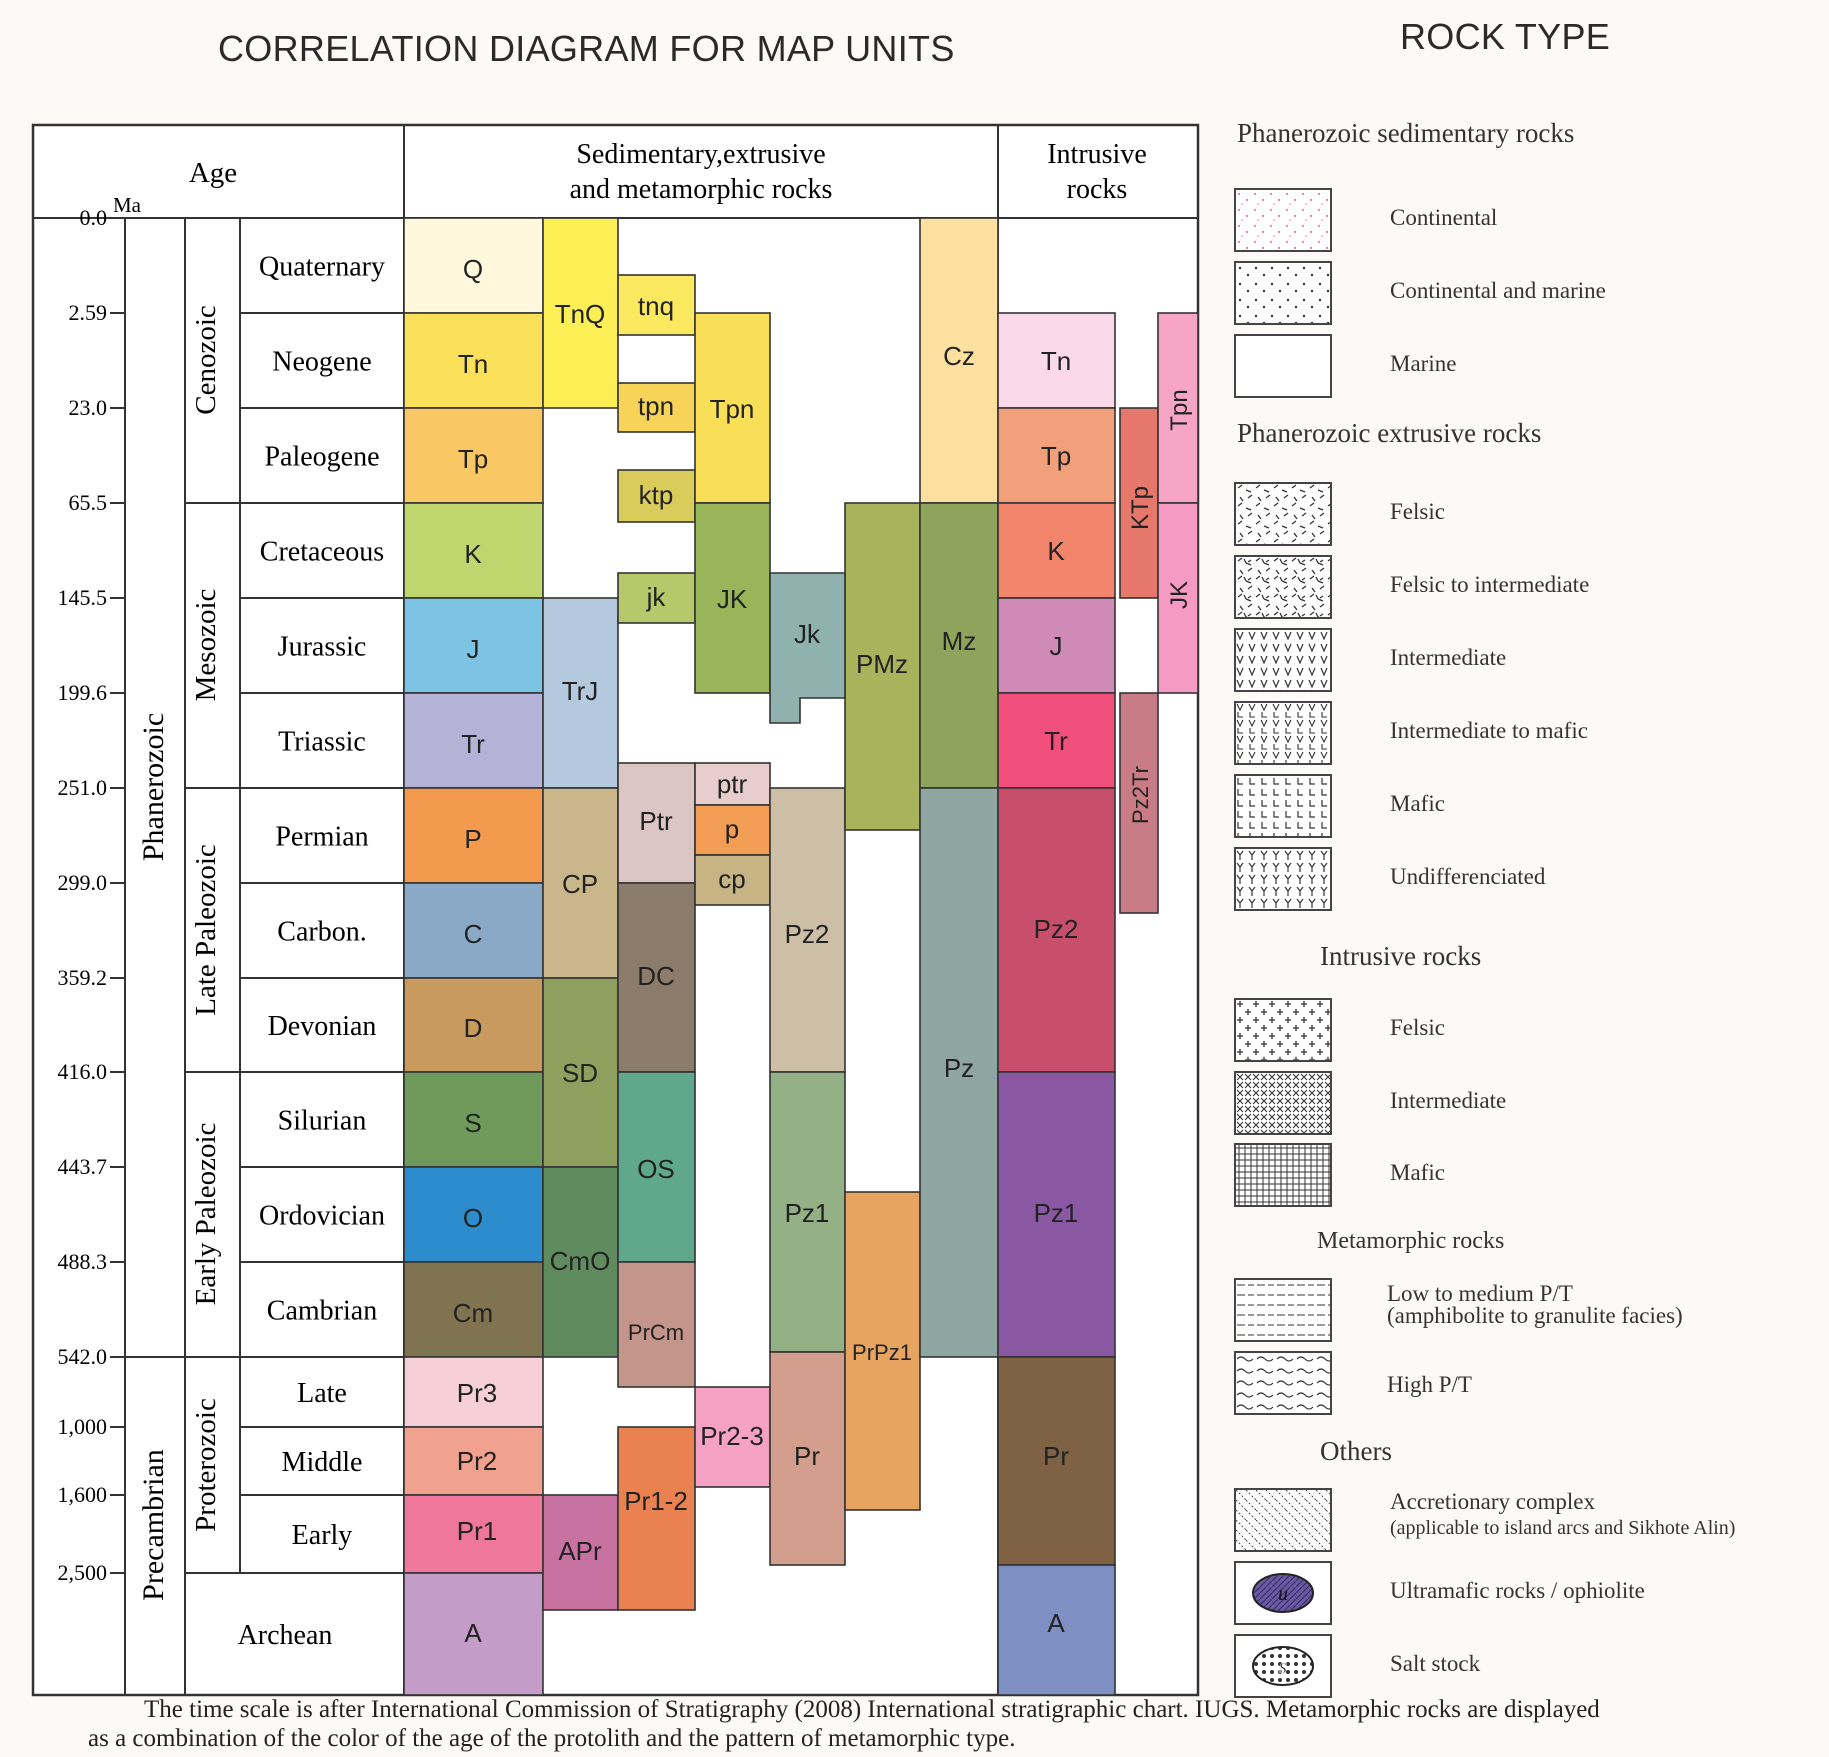 Image resolution: width=1829 pixels, height=1757 pixels. I want to click on header-ma: Ma, so click(127, 205).